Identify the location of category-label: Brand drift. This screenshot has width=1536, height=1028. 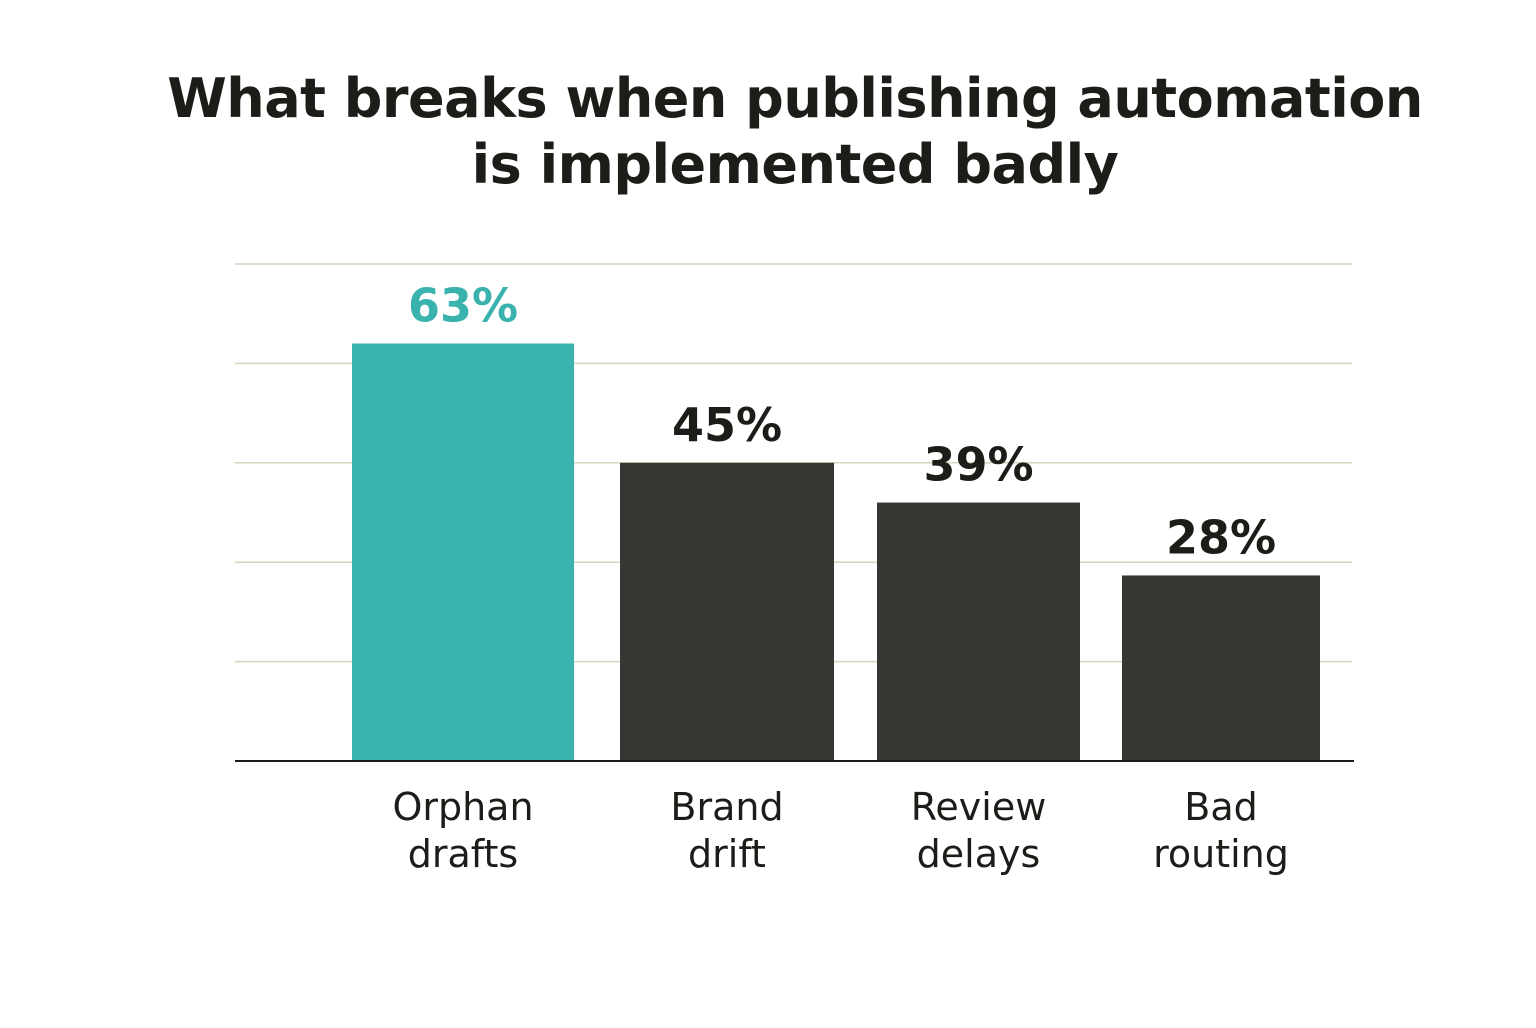
(726, 830).